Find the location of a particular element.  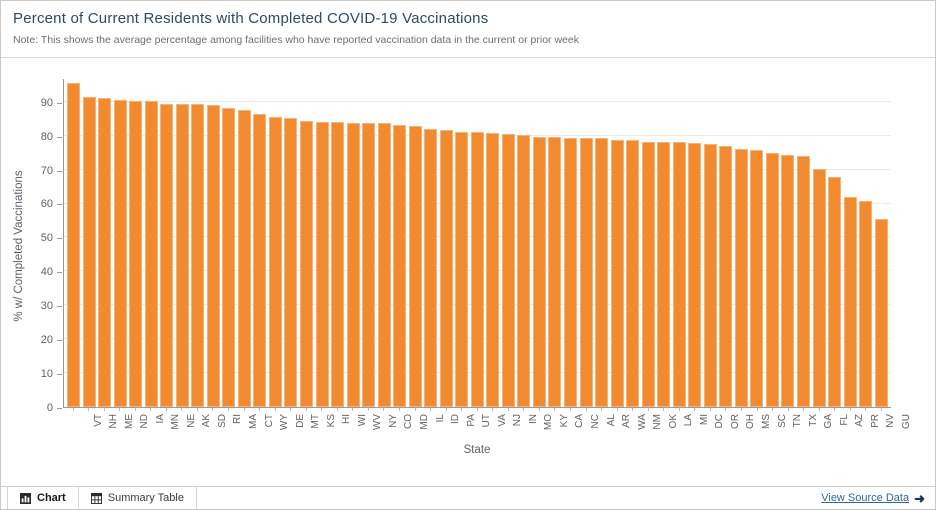

bar-MD: 83.19 is located at coordinates (414, 265).